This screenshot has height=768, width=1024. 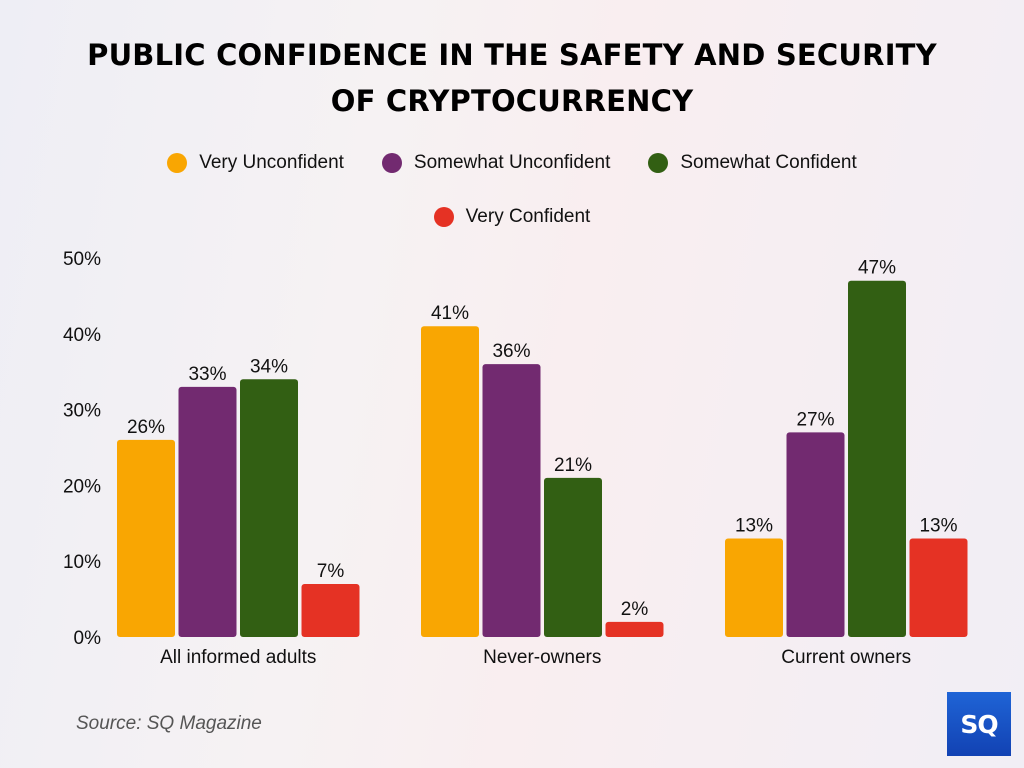 I want to click on data-label: 36%, so click(x=511, y=351).